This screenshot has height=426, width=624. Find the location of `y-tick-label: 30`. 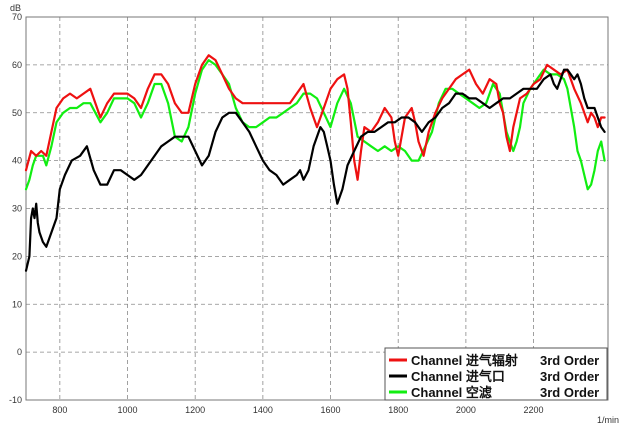

y-tick-label: 30 is located at coordinates (17, 209).